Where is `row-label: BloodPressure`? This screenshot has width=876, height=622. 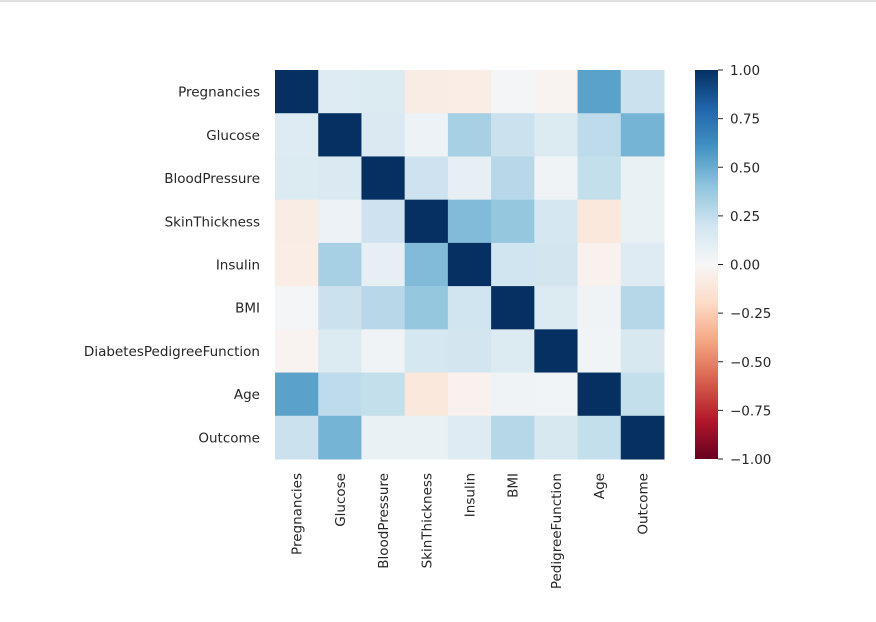 row-label: BloodPressure is located at coordinates (212, 179).